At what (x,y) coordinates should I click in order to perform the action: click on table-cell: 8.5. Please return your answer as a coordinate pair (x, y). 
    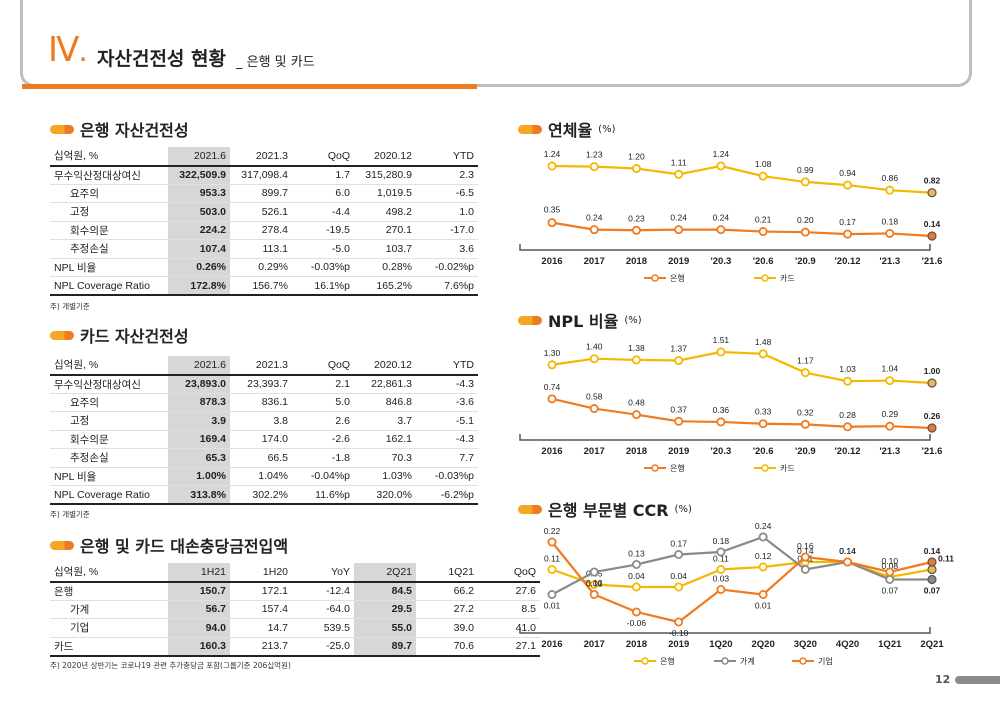
    Looking at the image, I should click on (509, 609).